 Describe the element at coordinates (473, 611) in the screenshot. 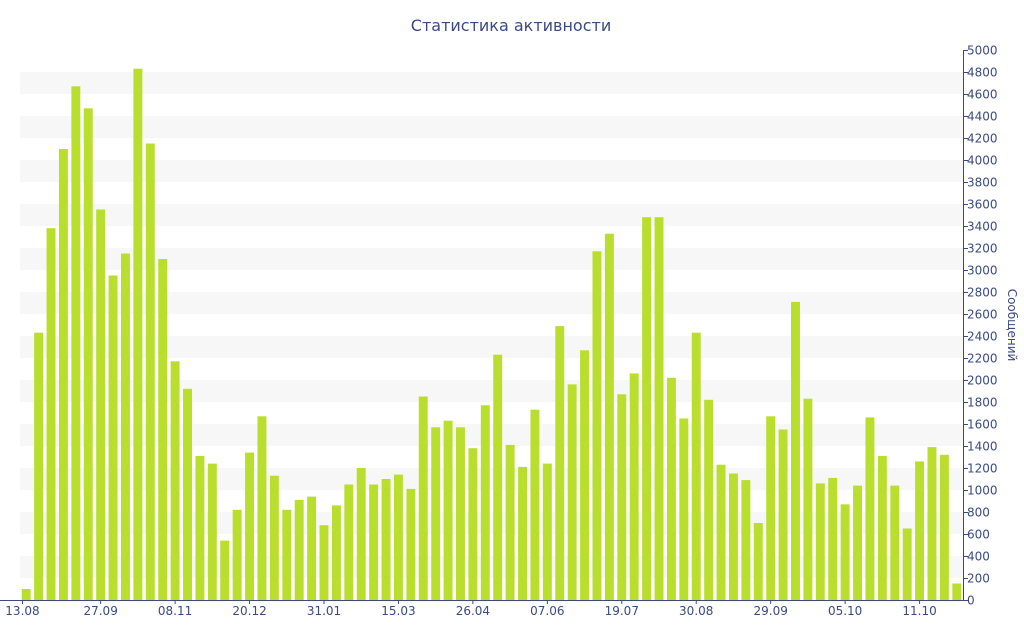

I see `x-tick-label: 26.04` at that location.